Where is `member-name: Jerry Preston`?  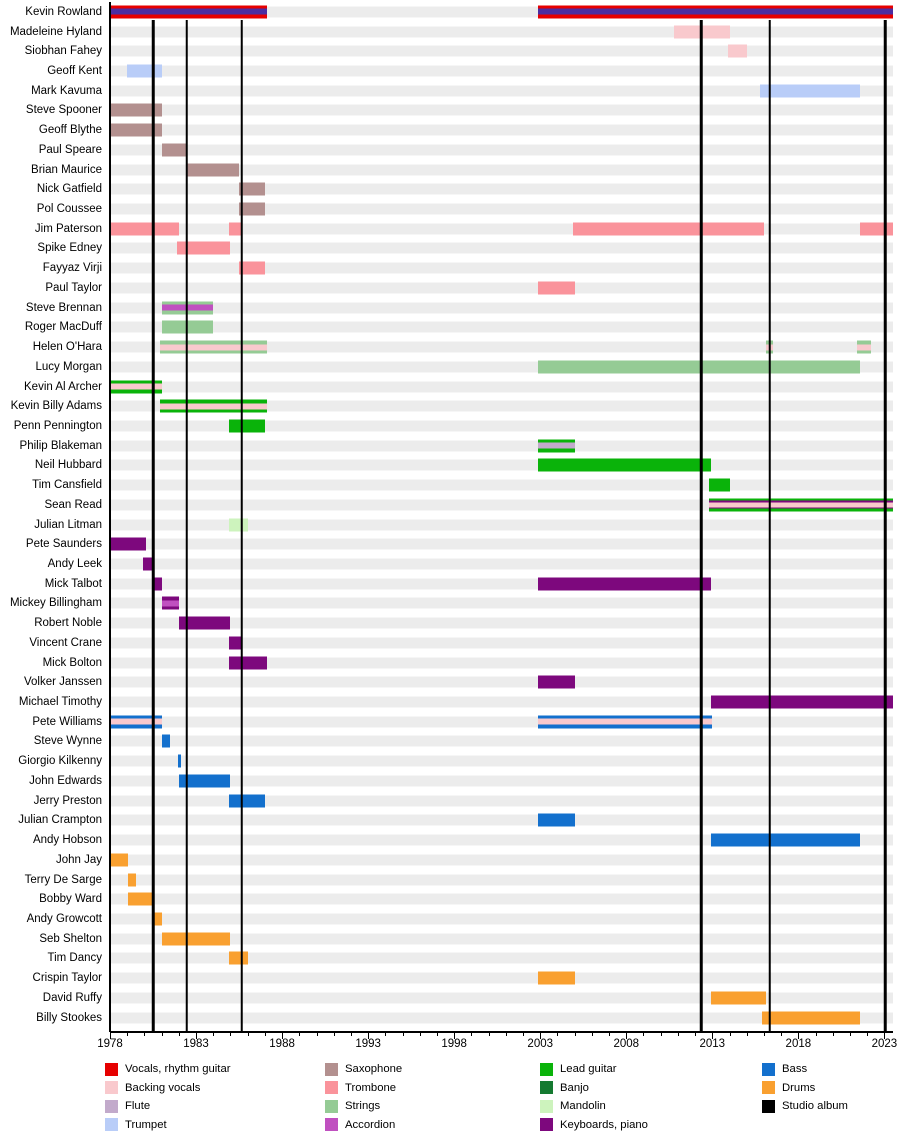
member-name: Jerry Preston is located at coordinates (67, 800).